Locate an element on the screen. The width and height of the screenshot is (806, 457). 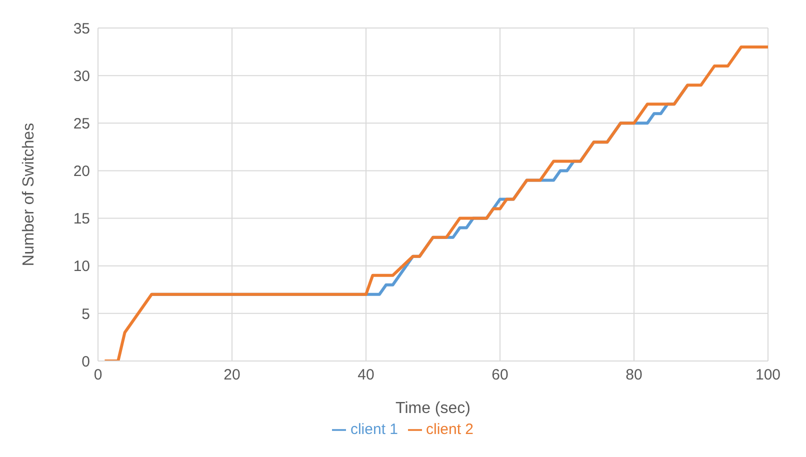
y-tick-label: 30 is located at coordinates (81, 76).